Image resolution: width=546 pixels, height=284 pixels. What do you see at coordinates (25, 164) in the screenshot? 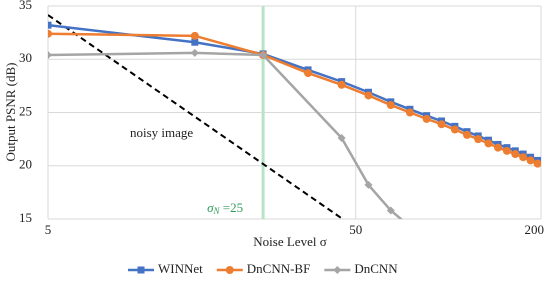
I see `y-tick-label: 20` at bounding box center [25, 164].